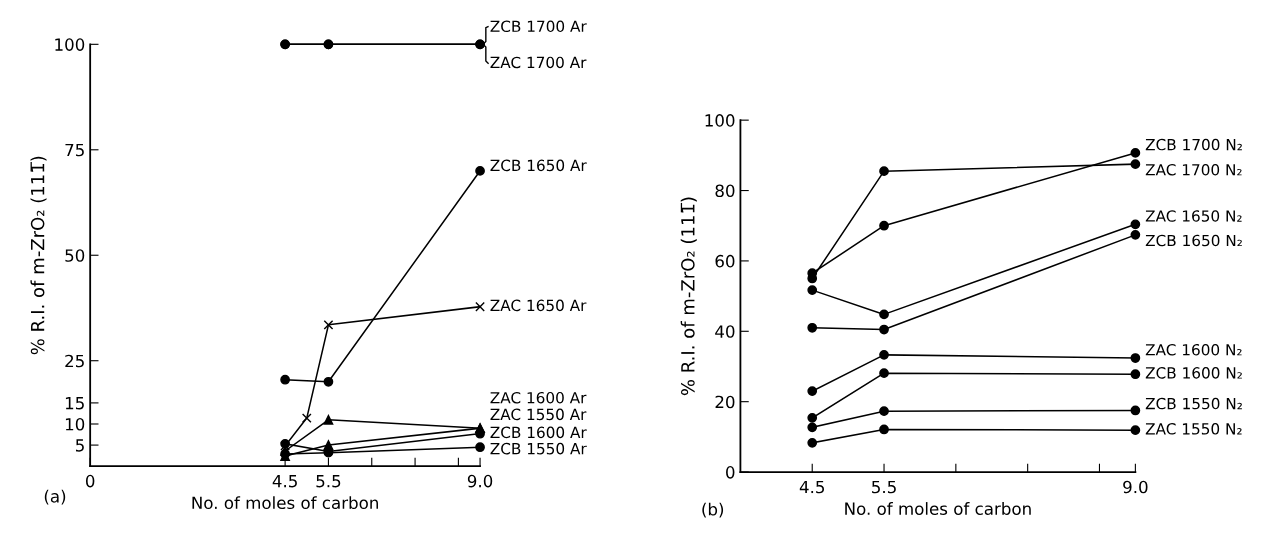 This screenshot has height=534, width=1270. What do you see at coordinates (1193, 216) in the screenshot?
I see `series-label: ZAC 1650 N₂` at bounding box center [1193, 216].